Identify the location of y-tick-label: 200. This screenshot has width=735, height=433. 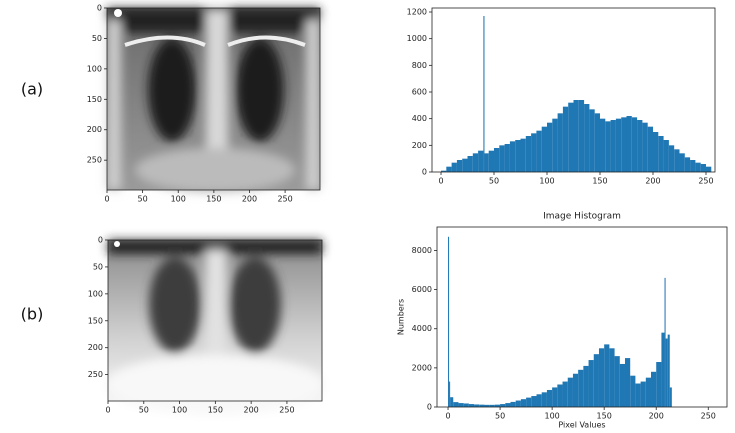
(419, 145).